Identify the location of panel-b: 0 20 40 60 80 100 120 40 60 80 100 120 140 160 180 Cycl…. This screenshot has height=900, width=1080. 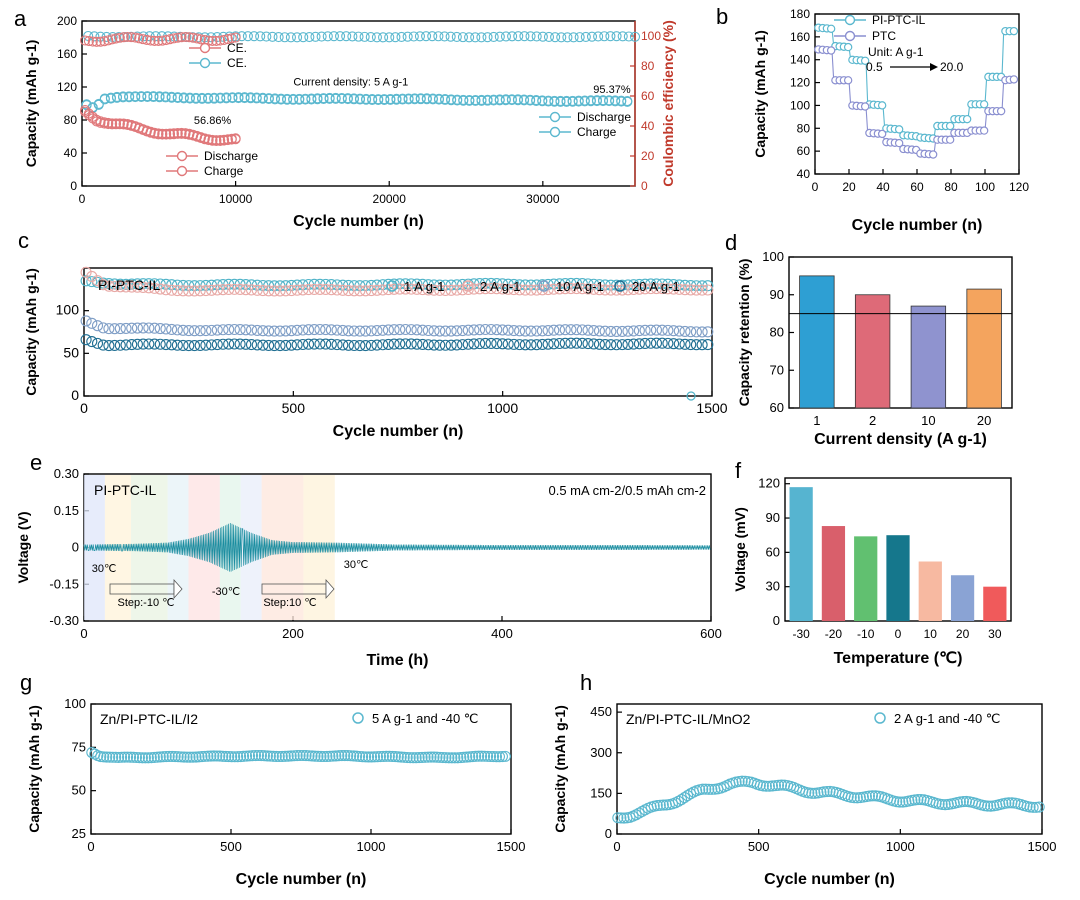
(872, 119).